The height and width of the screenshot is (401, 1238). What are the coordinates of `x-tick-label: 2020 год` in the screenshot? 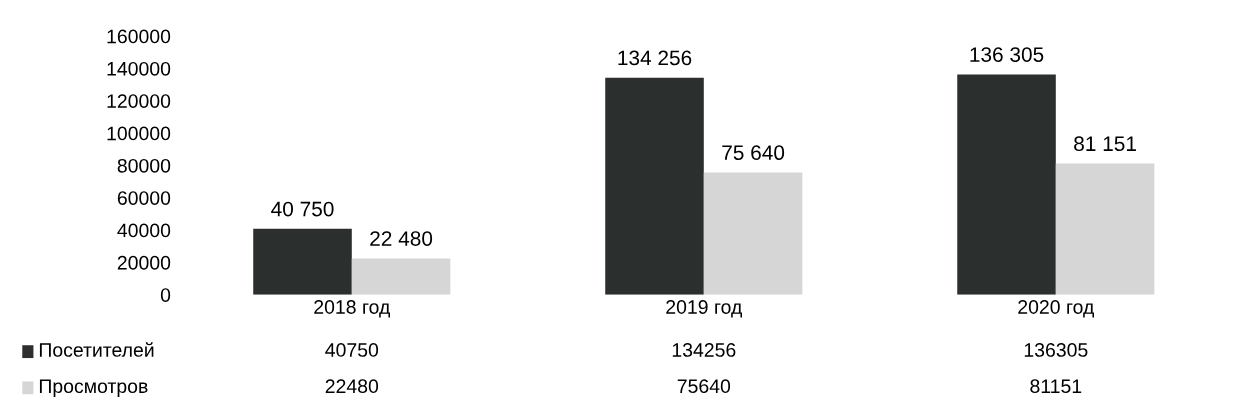 It's located at (1056, 309).